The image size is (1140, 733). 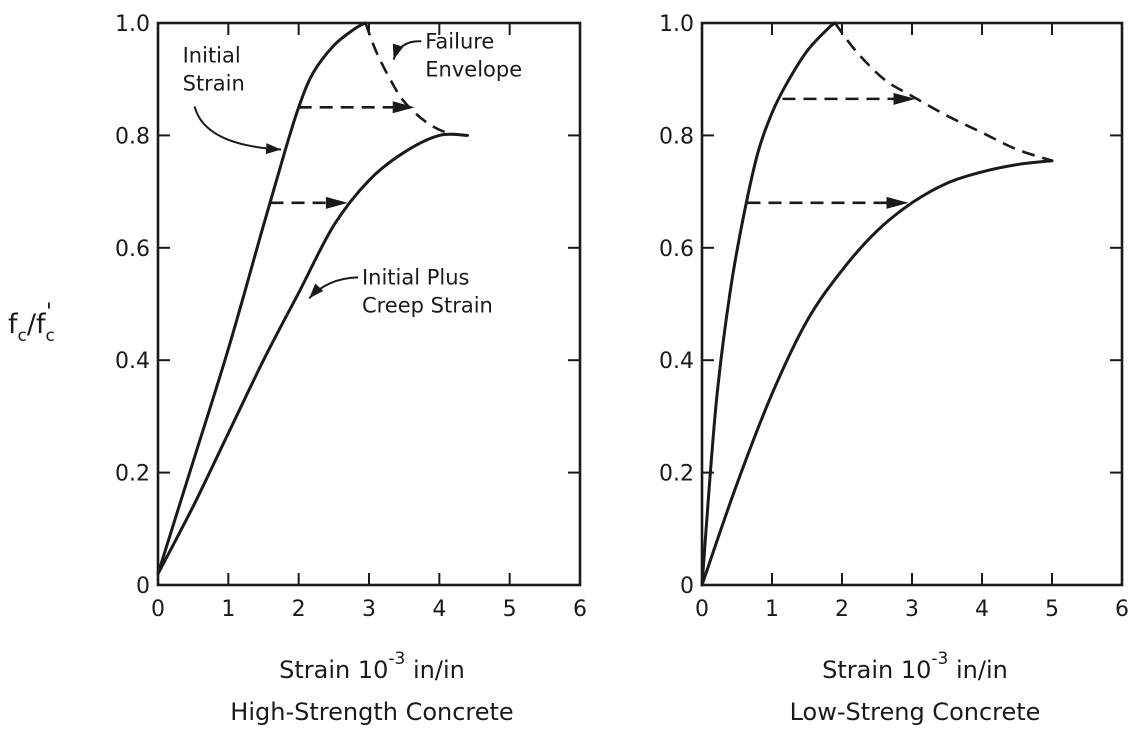 I want to click on y-axis-label-text: fc/fc', so click(x=31, y=323).